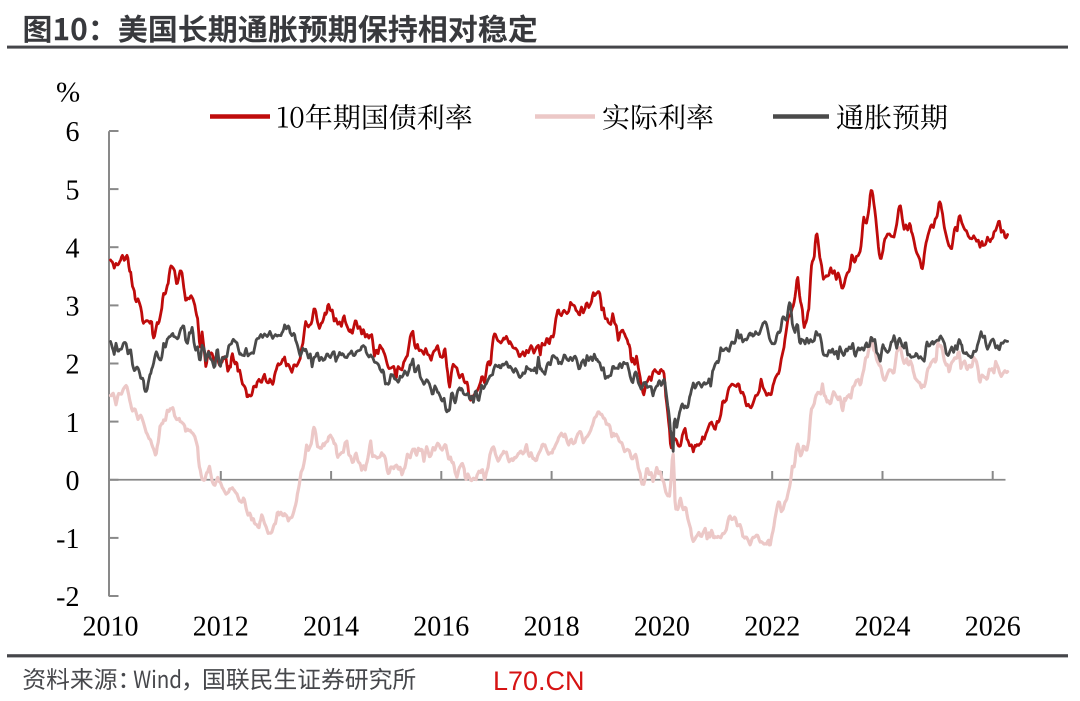  Describe the element at coordinates (73, 481) in the screenshot. I see `svg-text: 0` at that location.